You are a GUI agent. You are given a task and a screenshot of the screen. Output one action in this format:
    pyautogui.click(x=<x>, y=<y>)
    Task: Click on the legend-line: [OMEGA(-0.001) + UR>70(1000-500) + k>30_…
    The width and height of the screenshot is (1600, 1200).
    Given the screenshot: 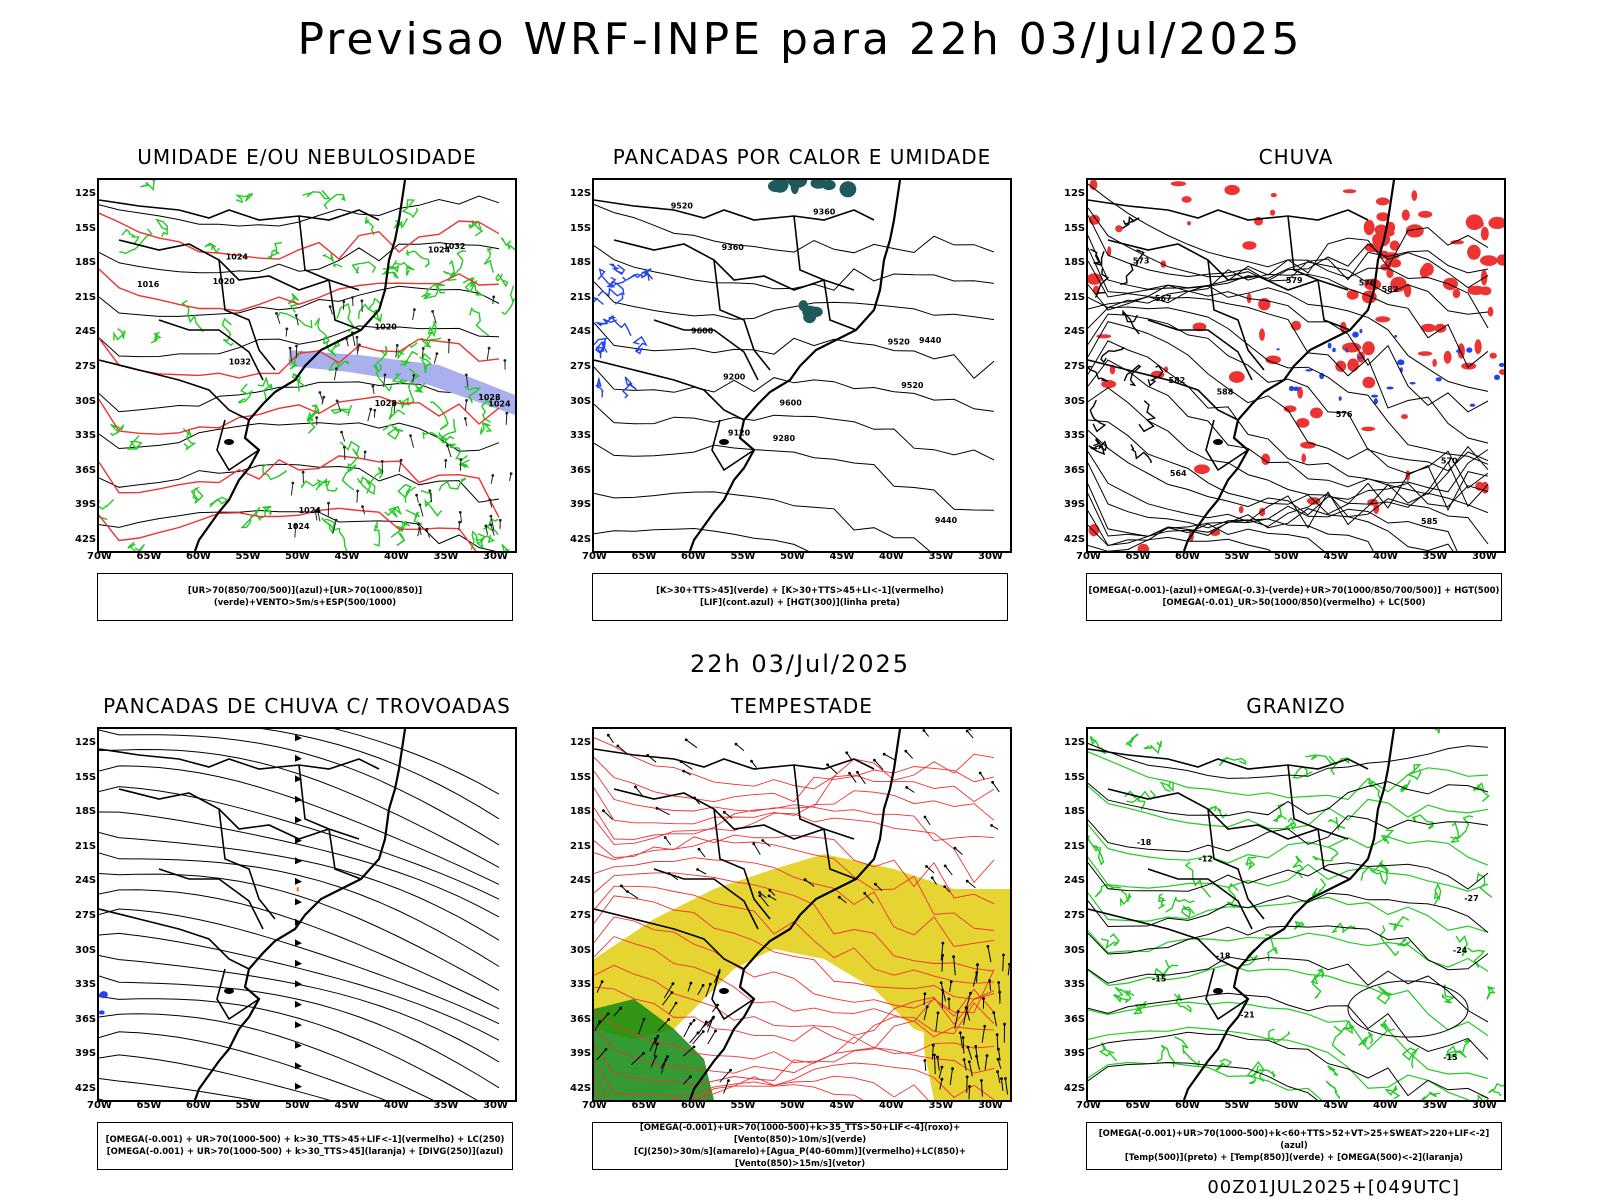 What is the action you would take?
    pyautogui.click(x=305, y=1152)
    